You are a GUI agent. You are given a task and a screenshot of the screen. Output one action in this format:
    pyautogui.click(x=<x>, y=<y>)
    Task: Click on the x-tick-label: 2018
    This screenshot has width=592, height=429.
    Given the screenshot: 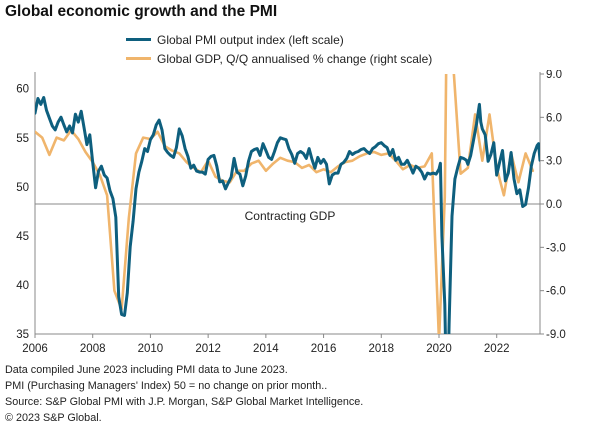 What is the action you would take?
    pyautogui.click(x=381, y=349)
    